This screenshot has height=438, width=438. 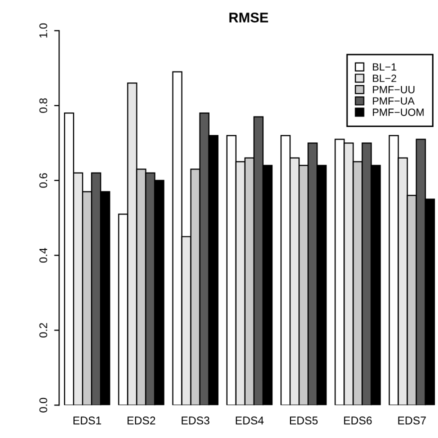 What do you see at coordinates (412, 420) in the screenshot?
I see `x-tick-label: EDS7` at bounding box center [412, 420].